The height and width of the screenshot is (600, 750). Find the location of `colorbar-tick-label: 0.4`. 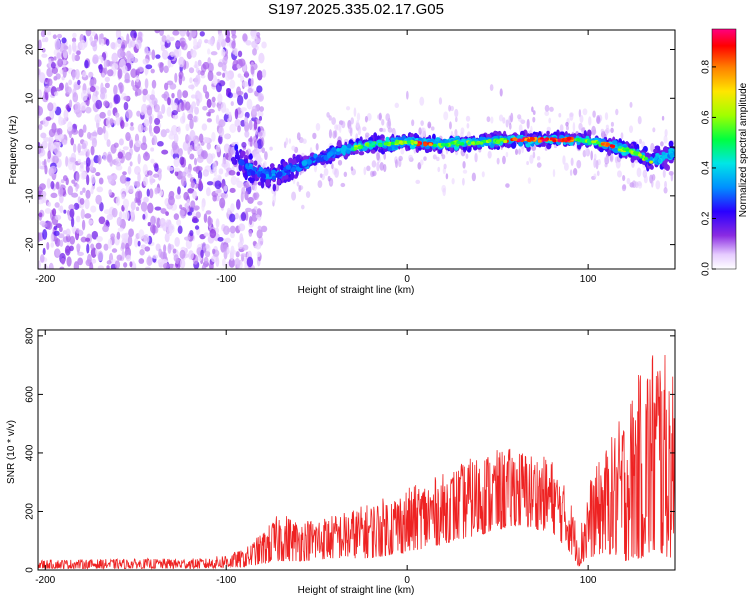

colorbar-tick-label: 0.4 is located at coordinates (706, 168).